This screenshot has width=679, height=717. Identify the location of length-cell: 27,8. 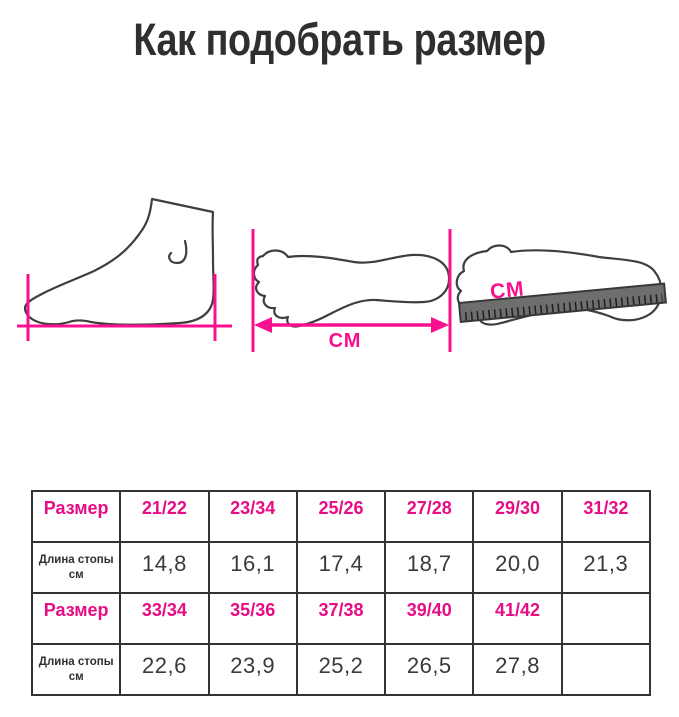
(517, 669).